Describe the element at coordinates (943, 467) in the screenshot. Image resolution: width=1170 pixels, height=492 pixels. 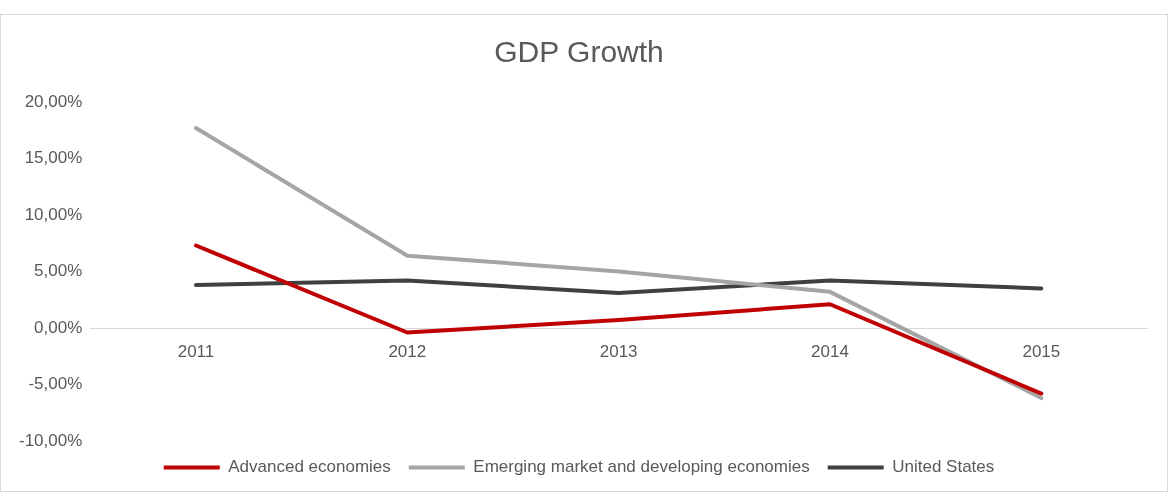
I see `legend-label: United States` at that location.